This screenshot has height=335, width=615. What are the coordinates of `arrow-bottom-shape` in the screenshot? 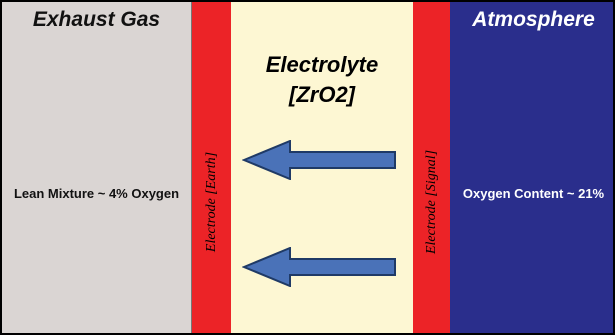 It's located at (319, 267).